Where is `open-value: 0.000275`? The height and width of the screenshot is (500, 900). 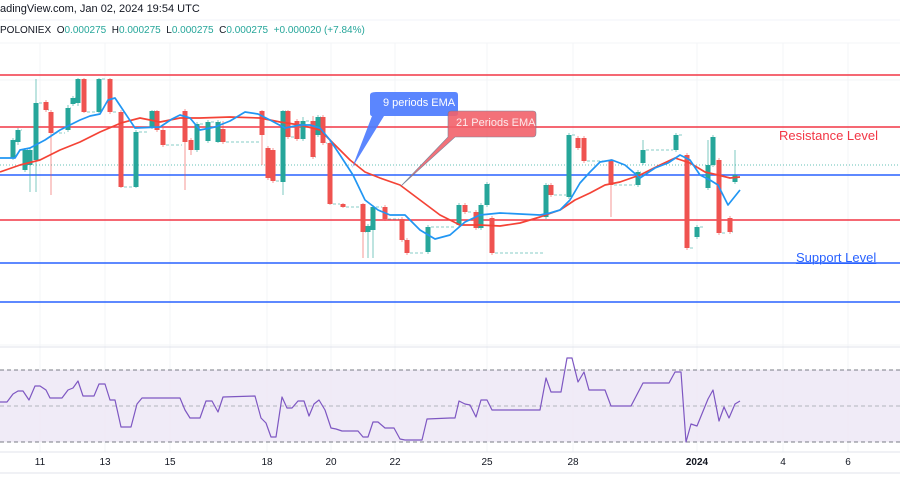 open-value: 0.000275 is located at coordinates (85, 30).